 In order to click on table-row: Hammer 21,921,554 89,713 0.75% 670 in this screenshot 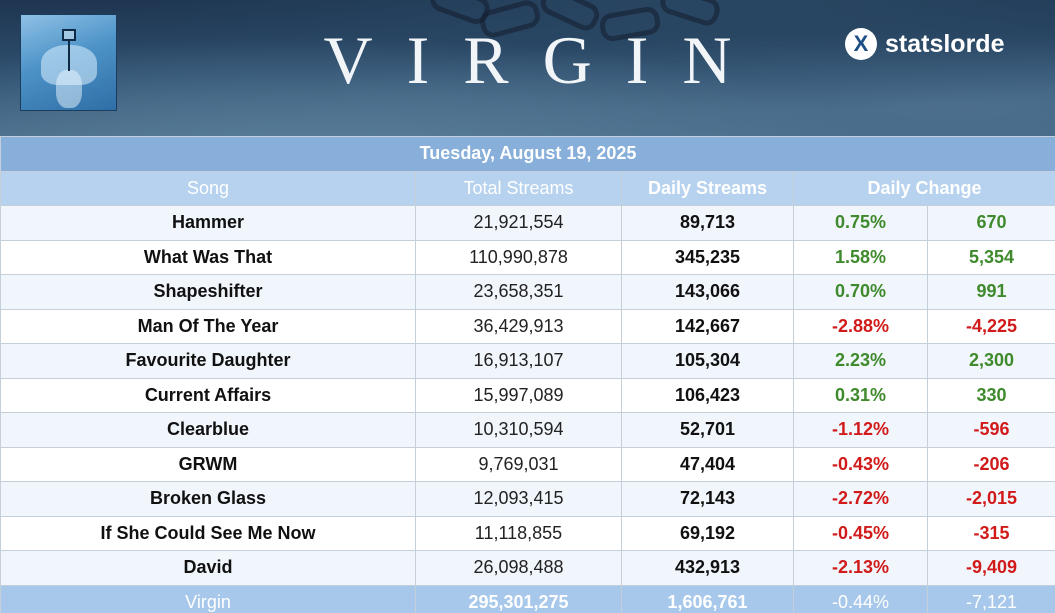, I will do `click(527, 223)`.